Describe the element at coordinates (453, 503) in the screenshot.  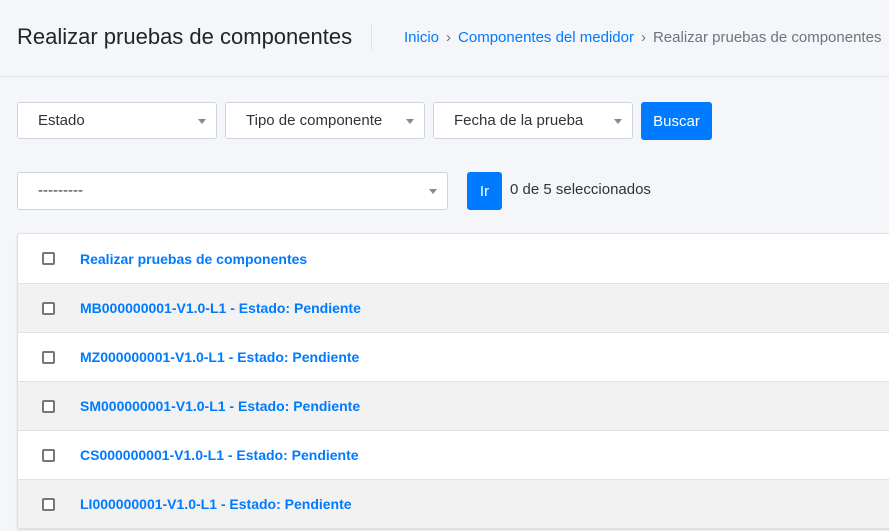
I see `table-row: LI000000001-V1.0-L1 - Estado: Pendiente` at that location.